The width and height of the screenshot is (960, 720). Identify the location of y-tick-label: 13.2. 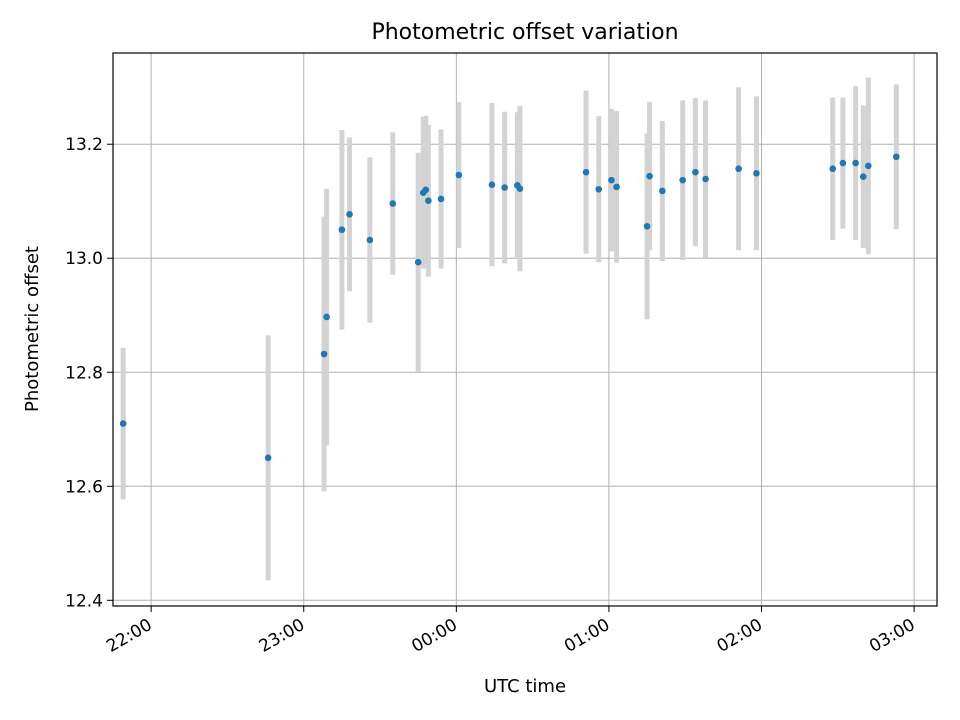
(84, 145).